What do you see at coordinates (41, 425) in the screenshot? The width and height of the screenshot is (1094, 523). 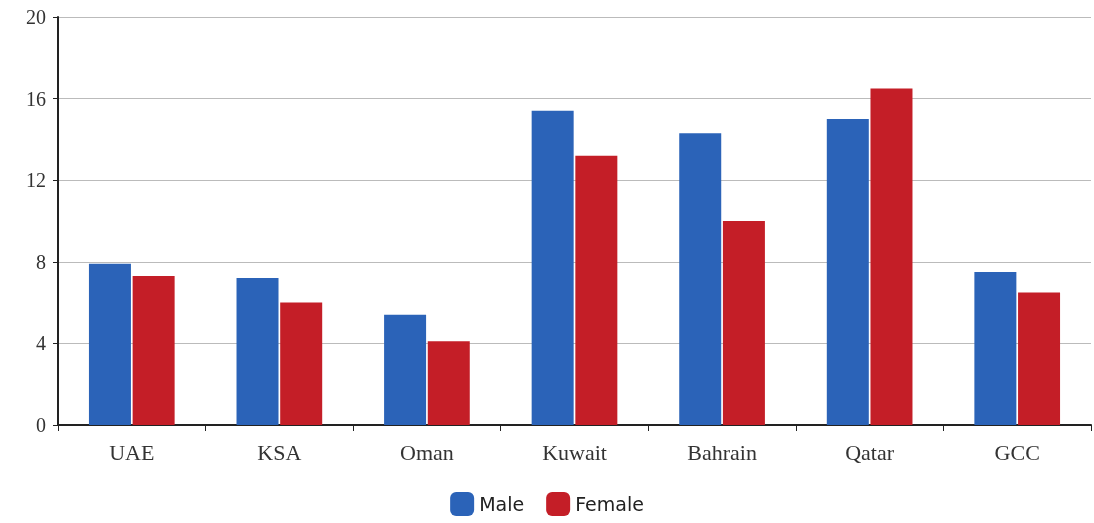 I see `y-tick-label: 0` at bounding box center [41, 425].